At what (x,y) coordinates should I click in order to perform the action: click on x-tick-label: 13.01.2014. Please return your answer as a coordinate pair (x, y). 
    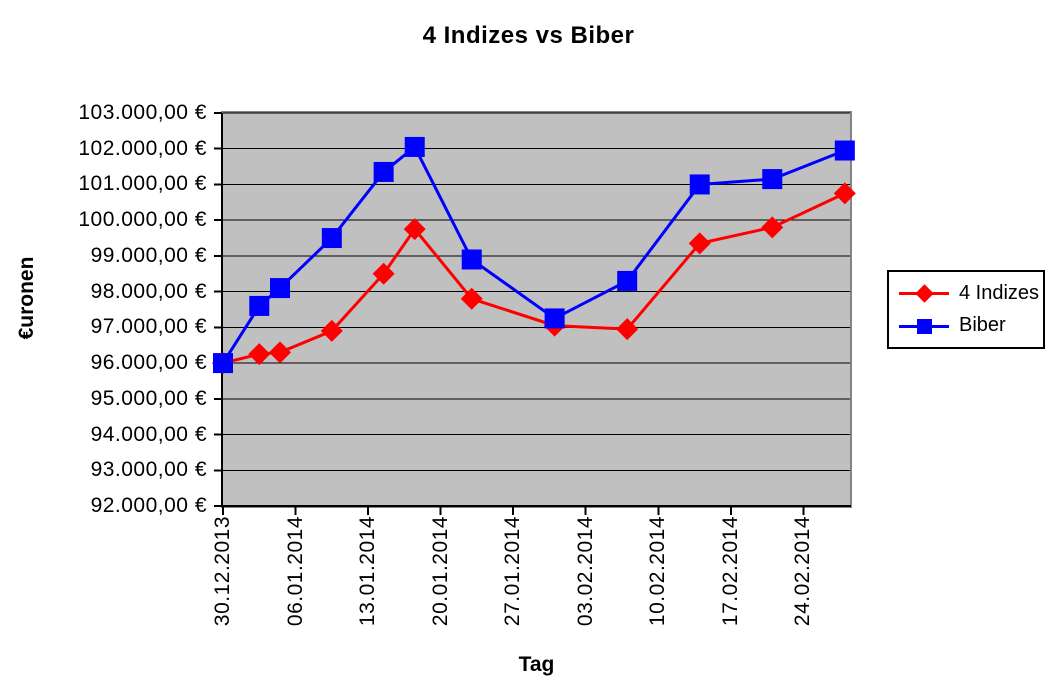
    Looking at the image, I should click on (368, 571).